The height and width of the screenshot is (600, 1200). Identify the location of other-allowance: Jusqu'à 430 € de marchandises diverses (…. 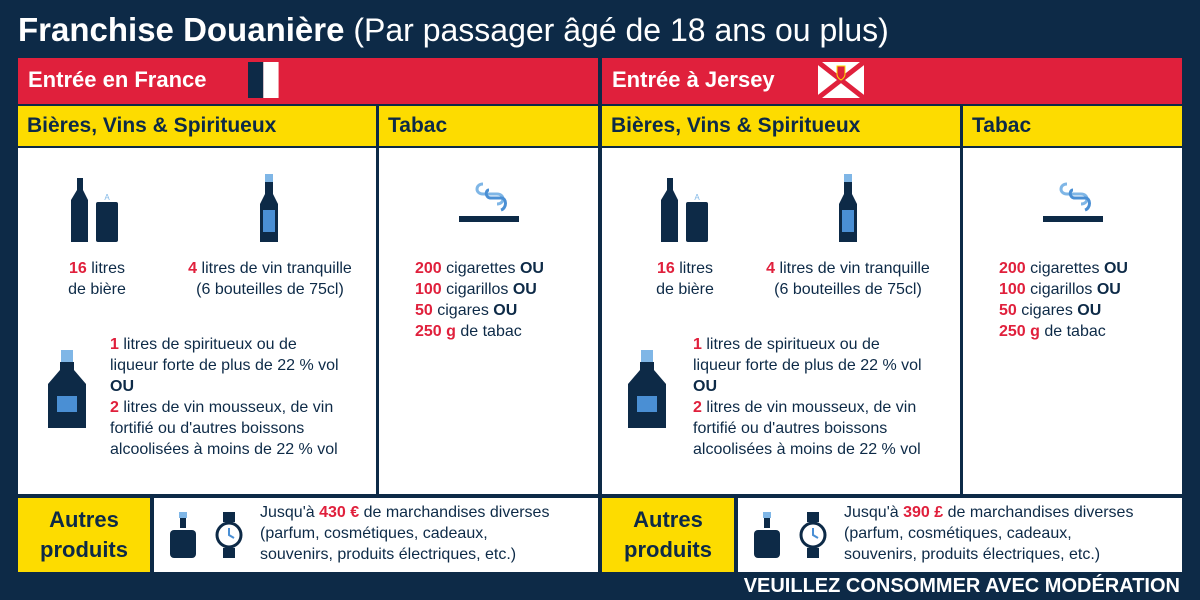
(405, 533).